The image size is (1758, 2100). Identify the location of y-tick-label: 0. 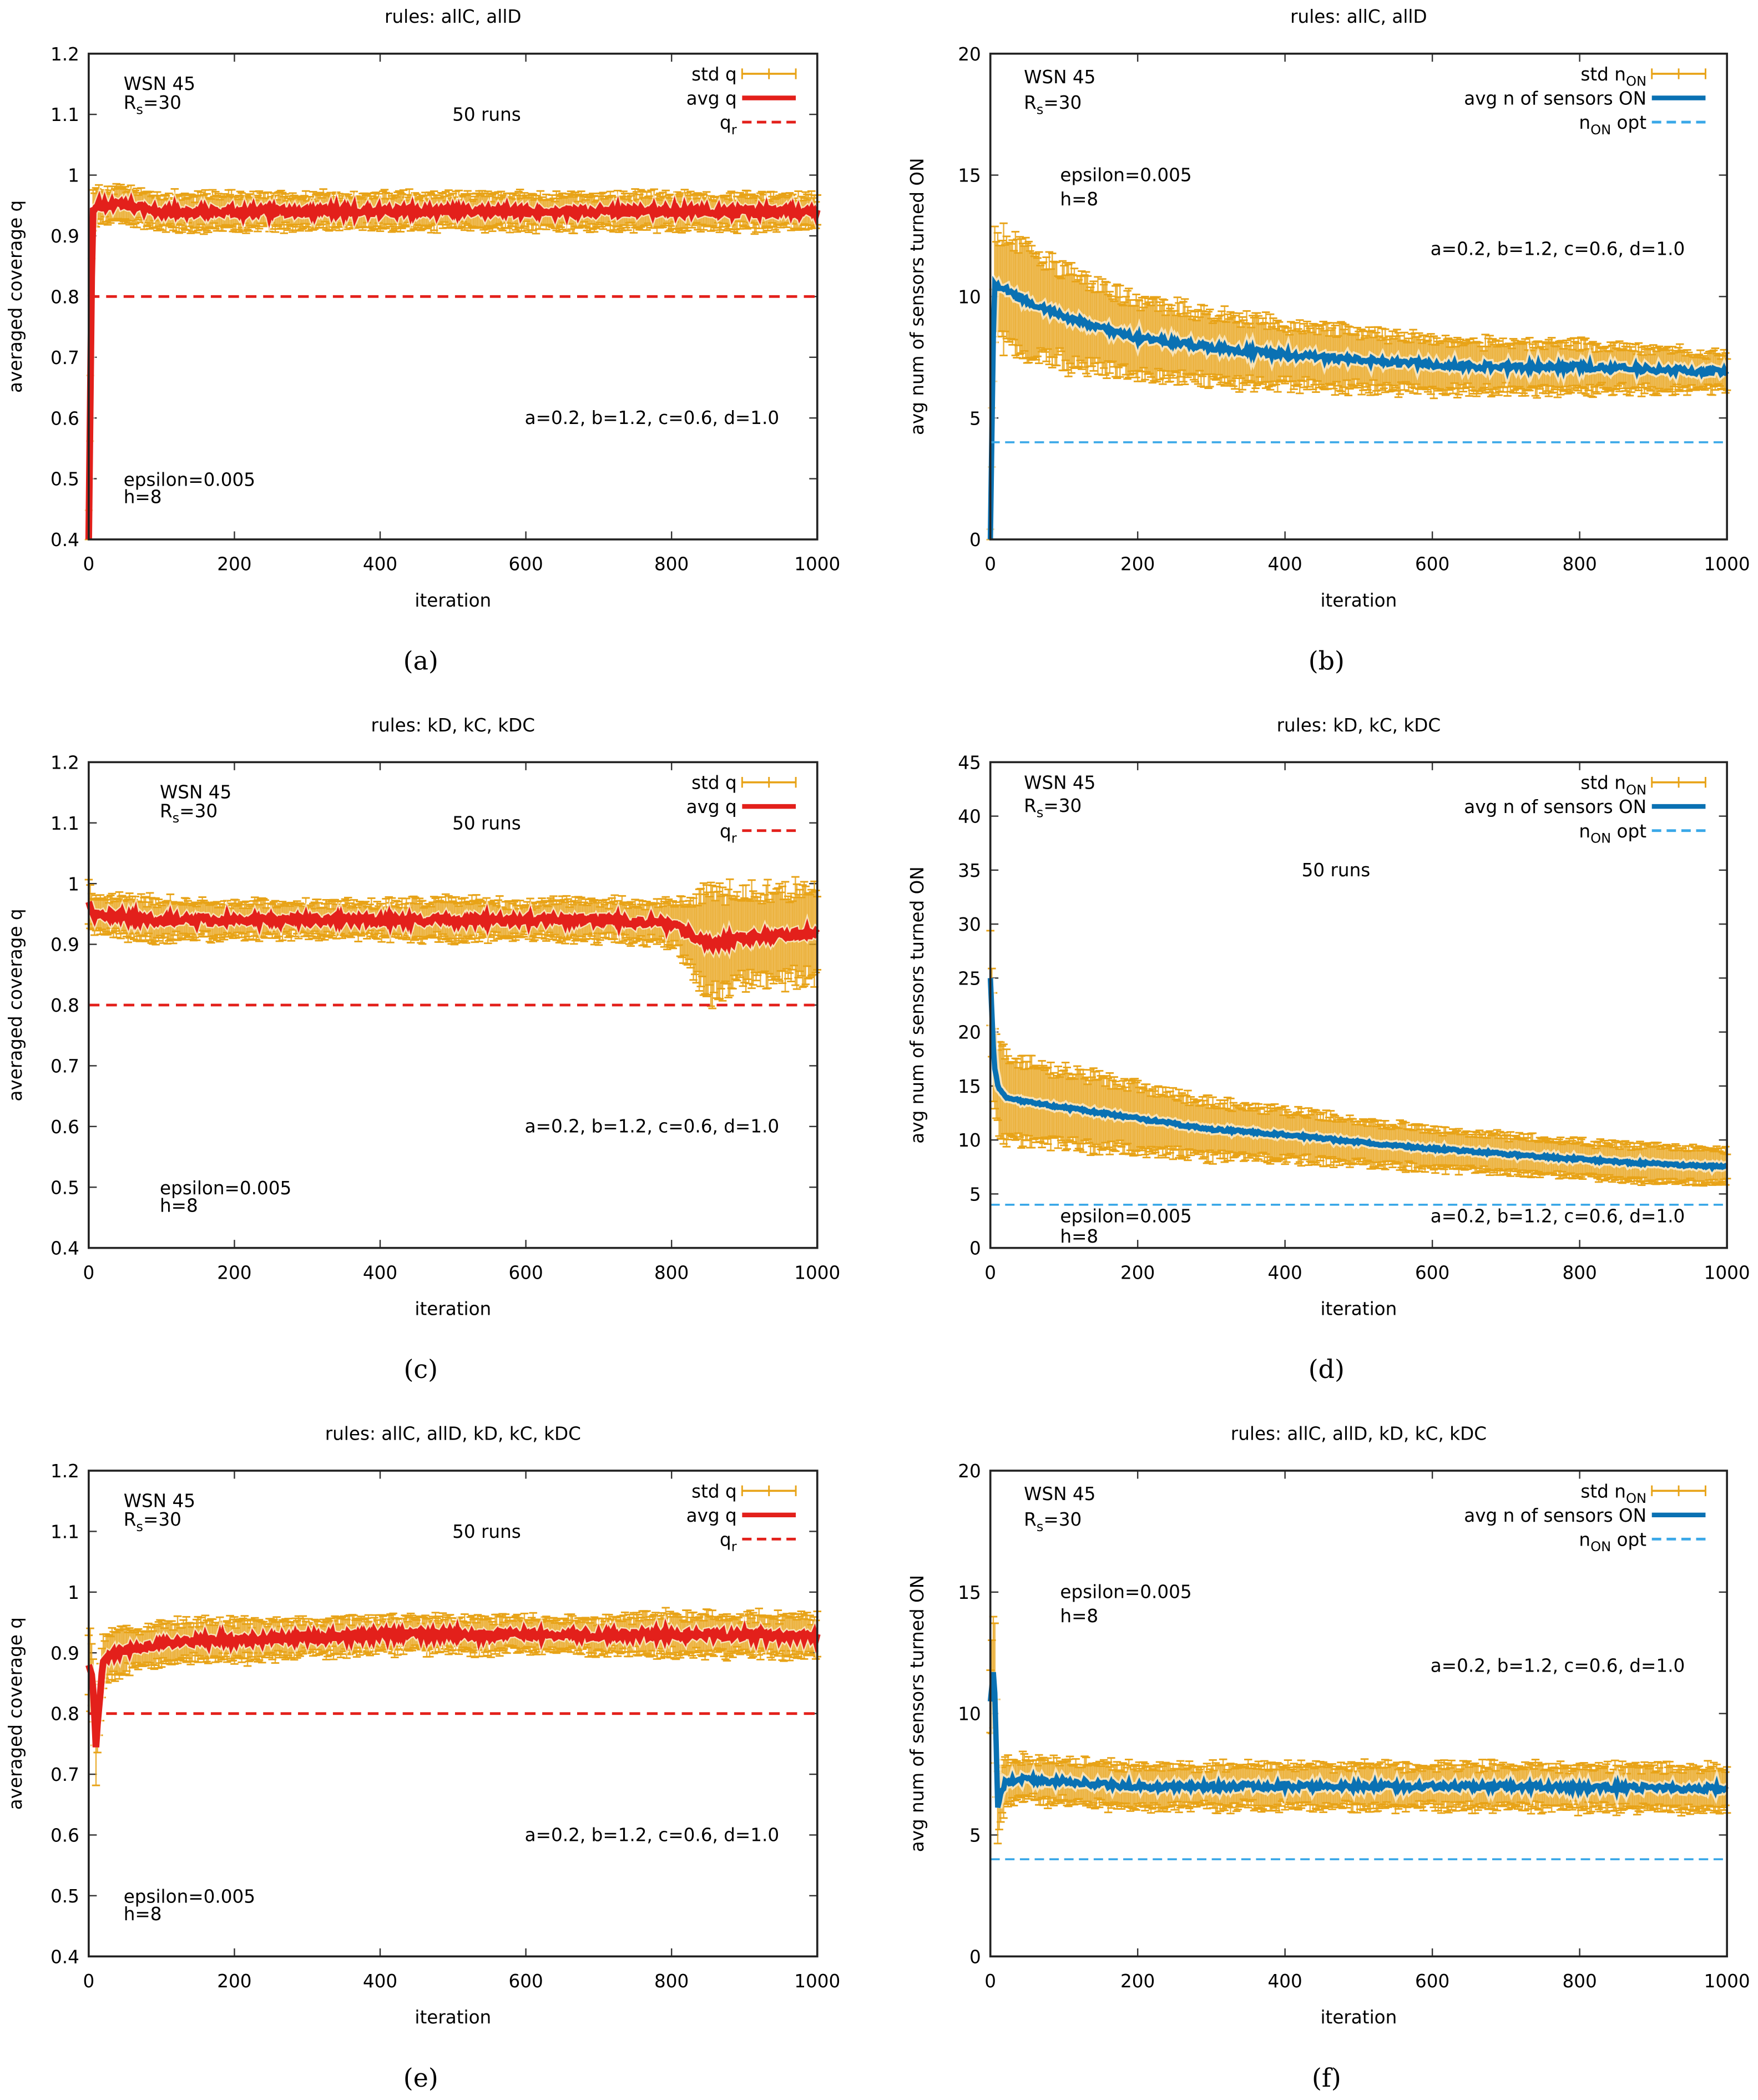
(975, 1248).